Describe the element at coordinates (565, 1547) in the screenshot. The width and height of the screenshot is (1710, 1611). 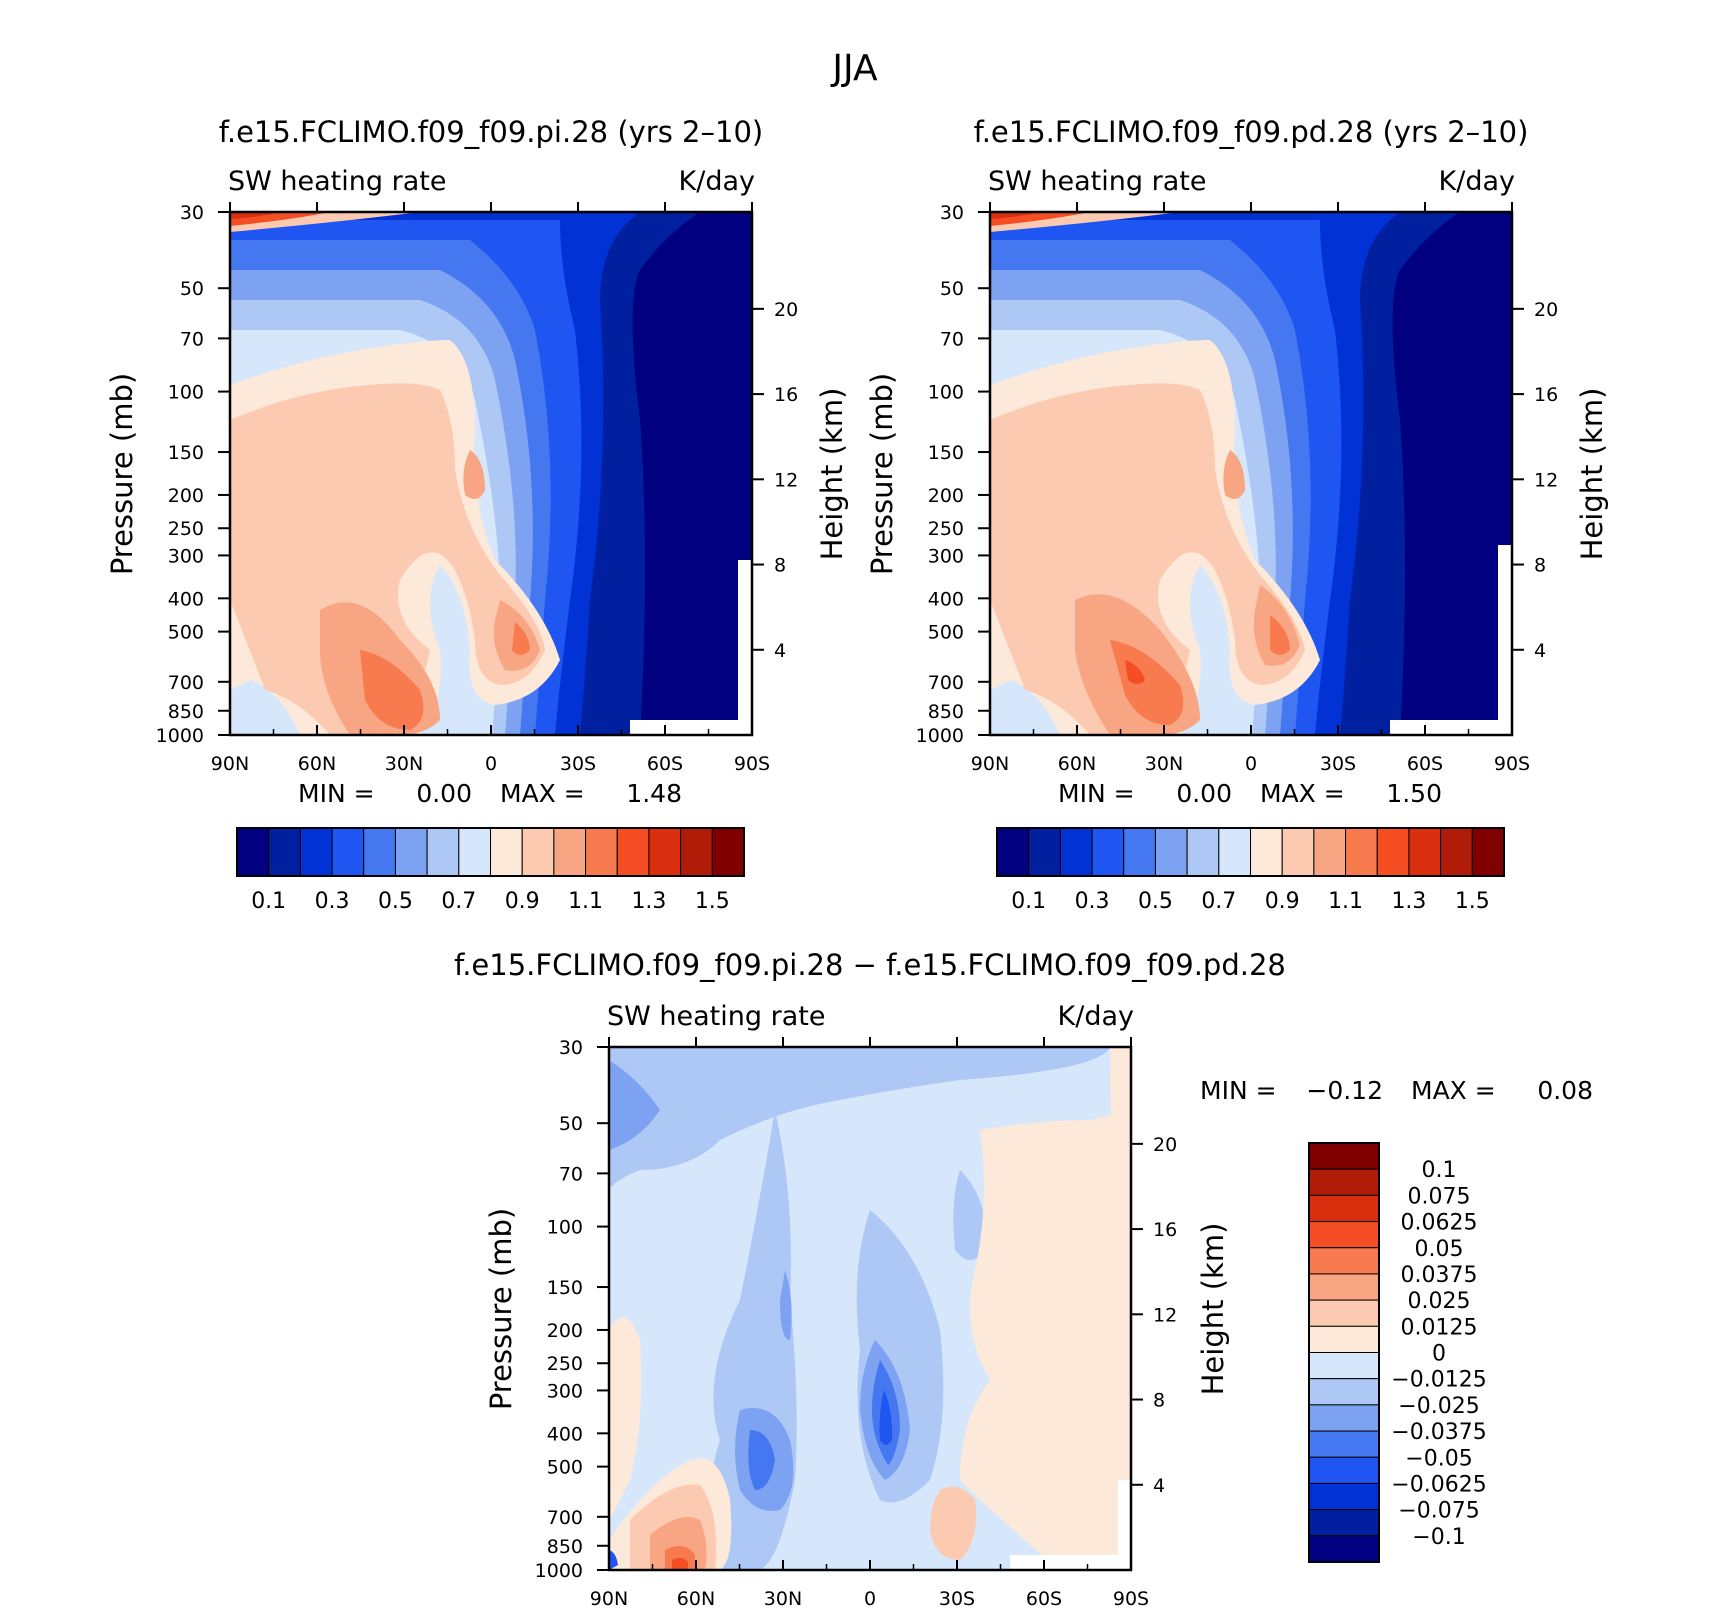
I see `y-tick-label: 850` at that location.